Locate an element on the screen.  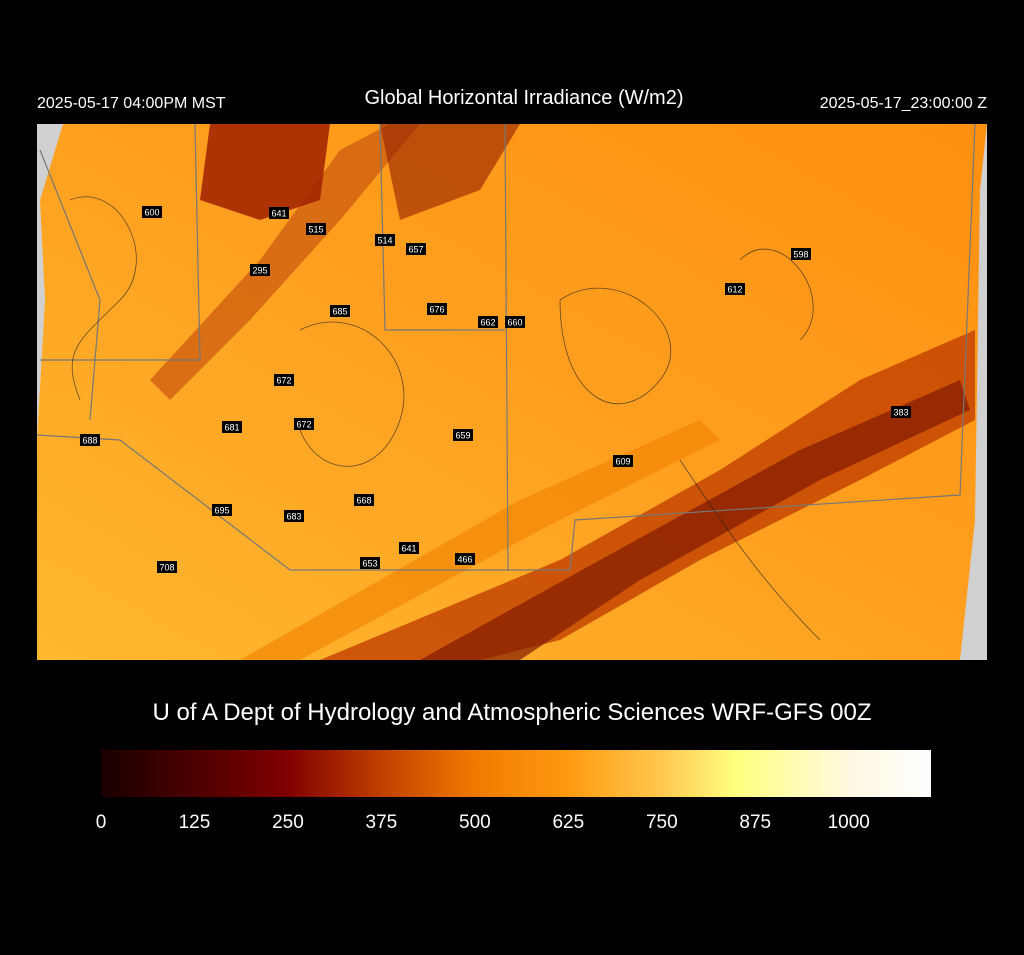
colorbar-tick-label: 250 is located at coordinates (288, 822).